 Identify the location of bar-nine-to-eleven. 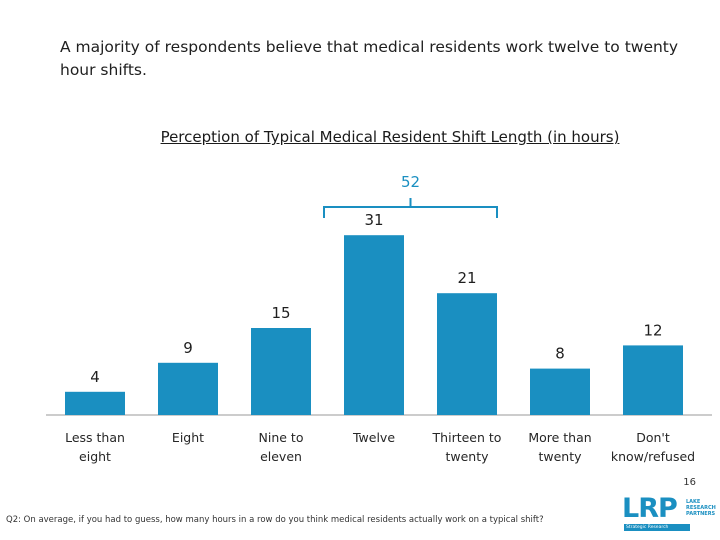
(281, 371).